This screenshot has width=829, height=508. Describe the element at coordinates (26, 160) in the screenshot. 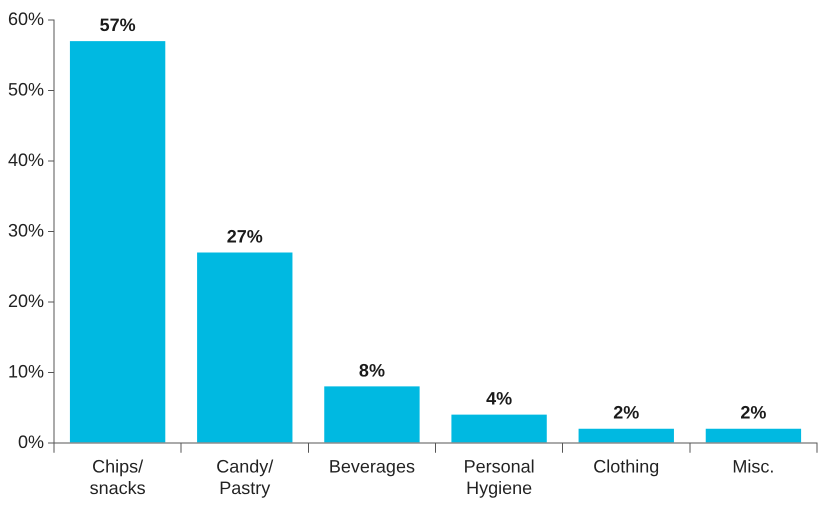

I see `y-tick-label: 40%` at that location.